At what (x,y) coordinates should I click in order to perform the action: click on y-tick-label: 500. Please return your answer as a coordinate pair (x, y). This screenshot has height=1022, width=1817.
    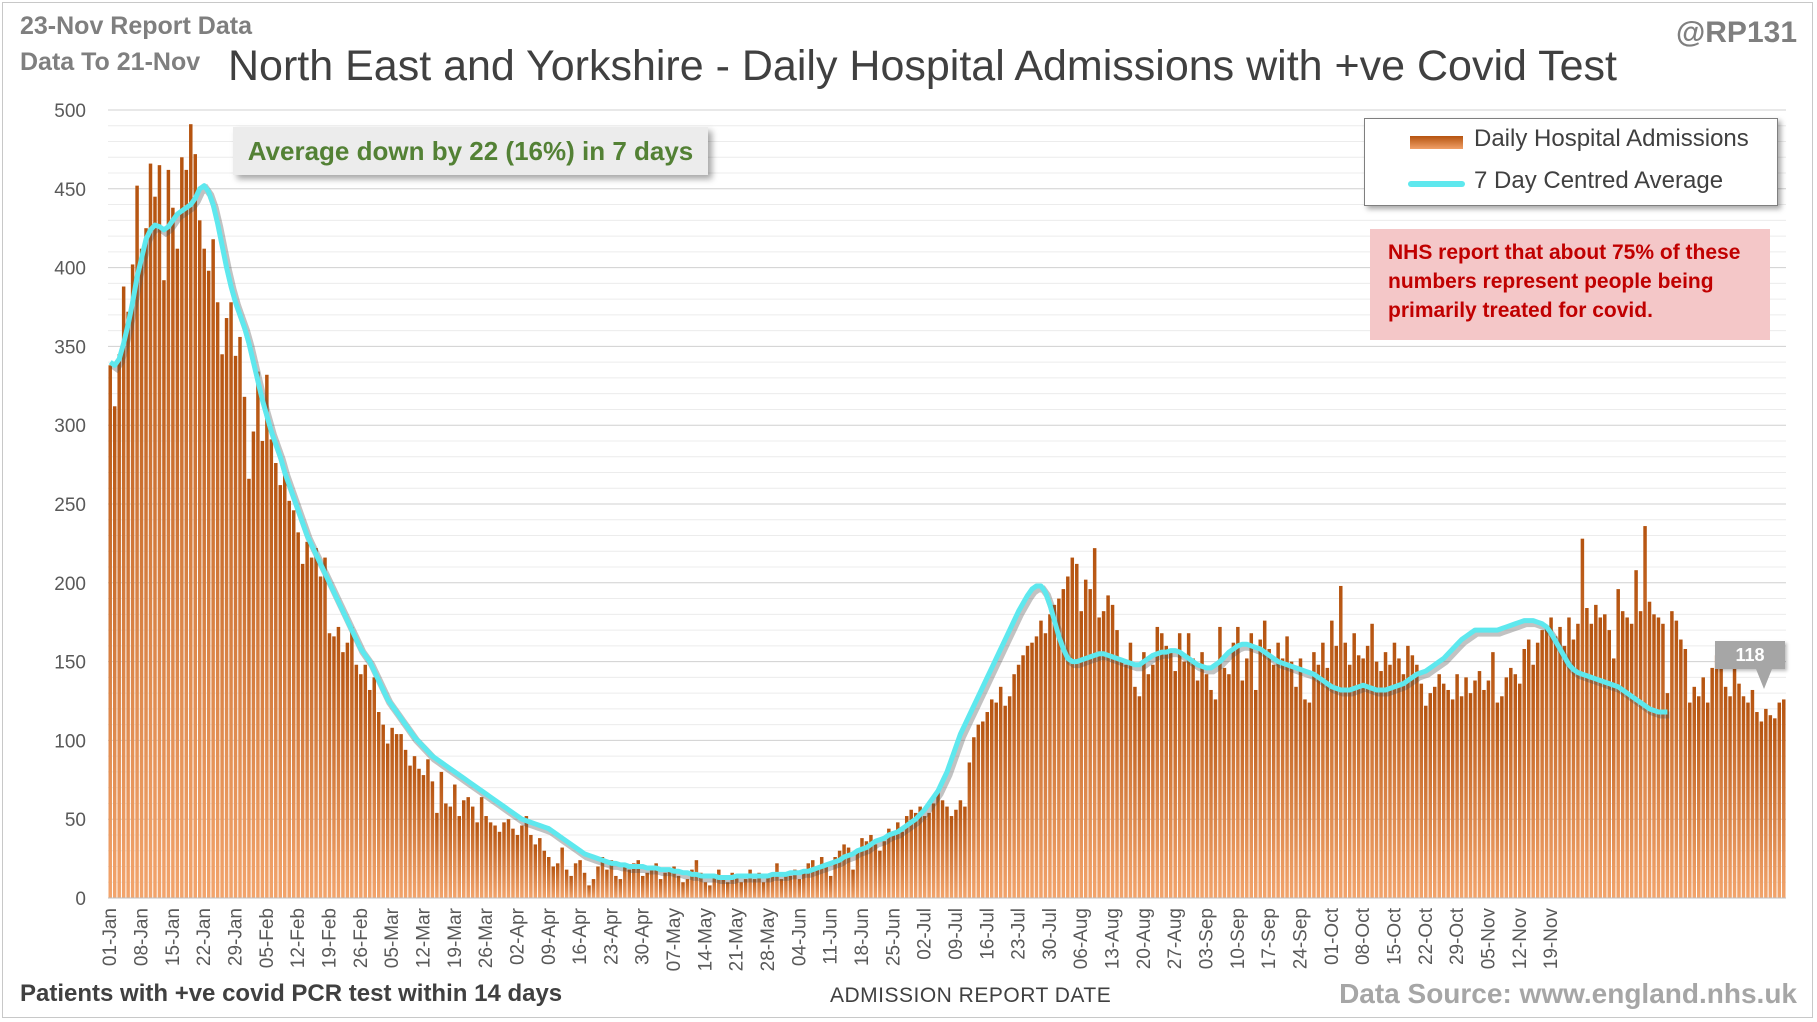
    Looking at the image, I should click on (70, 111).